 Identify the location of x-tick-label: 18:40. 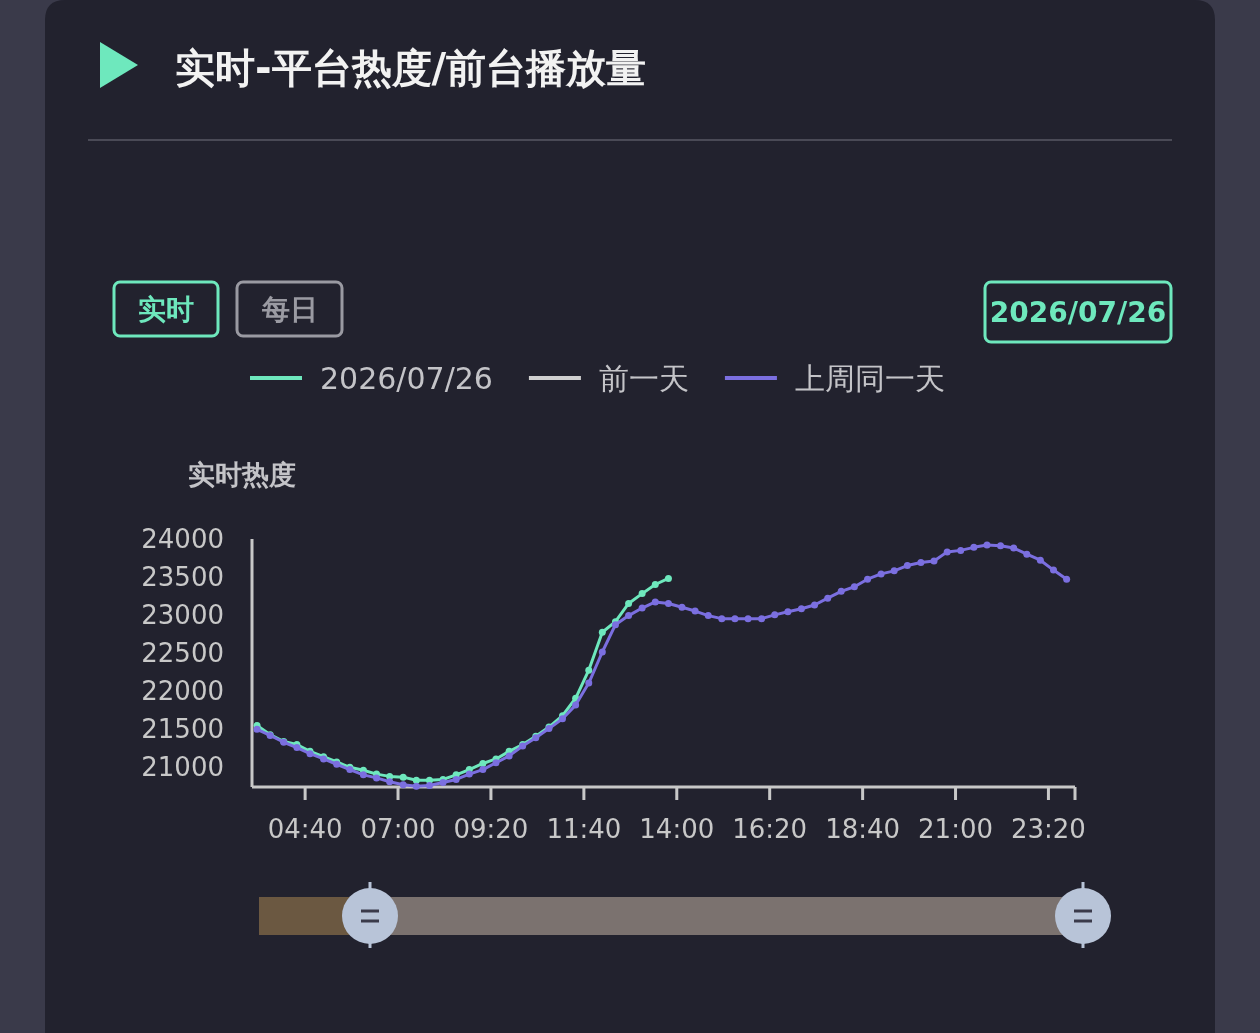
(863, 829).